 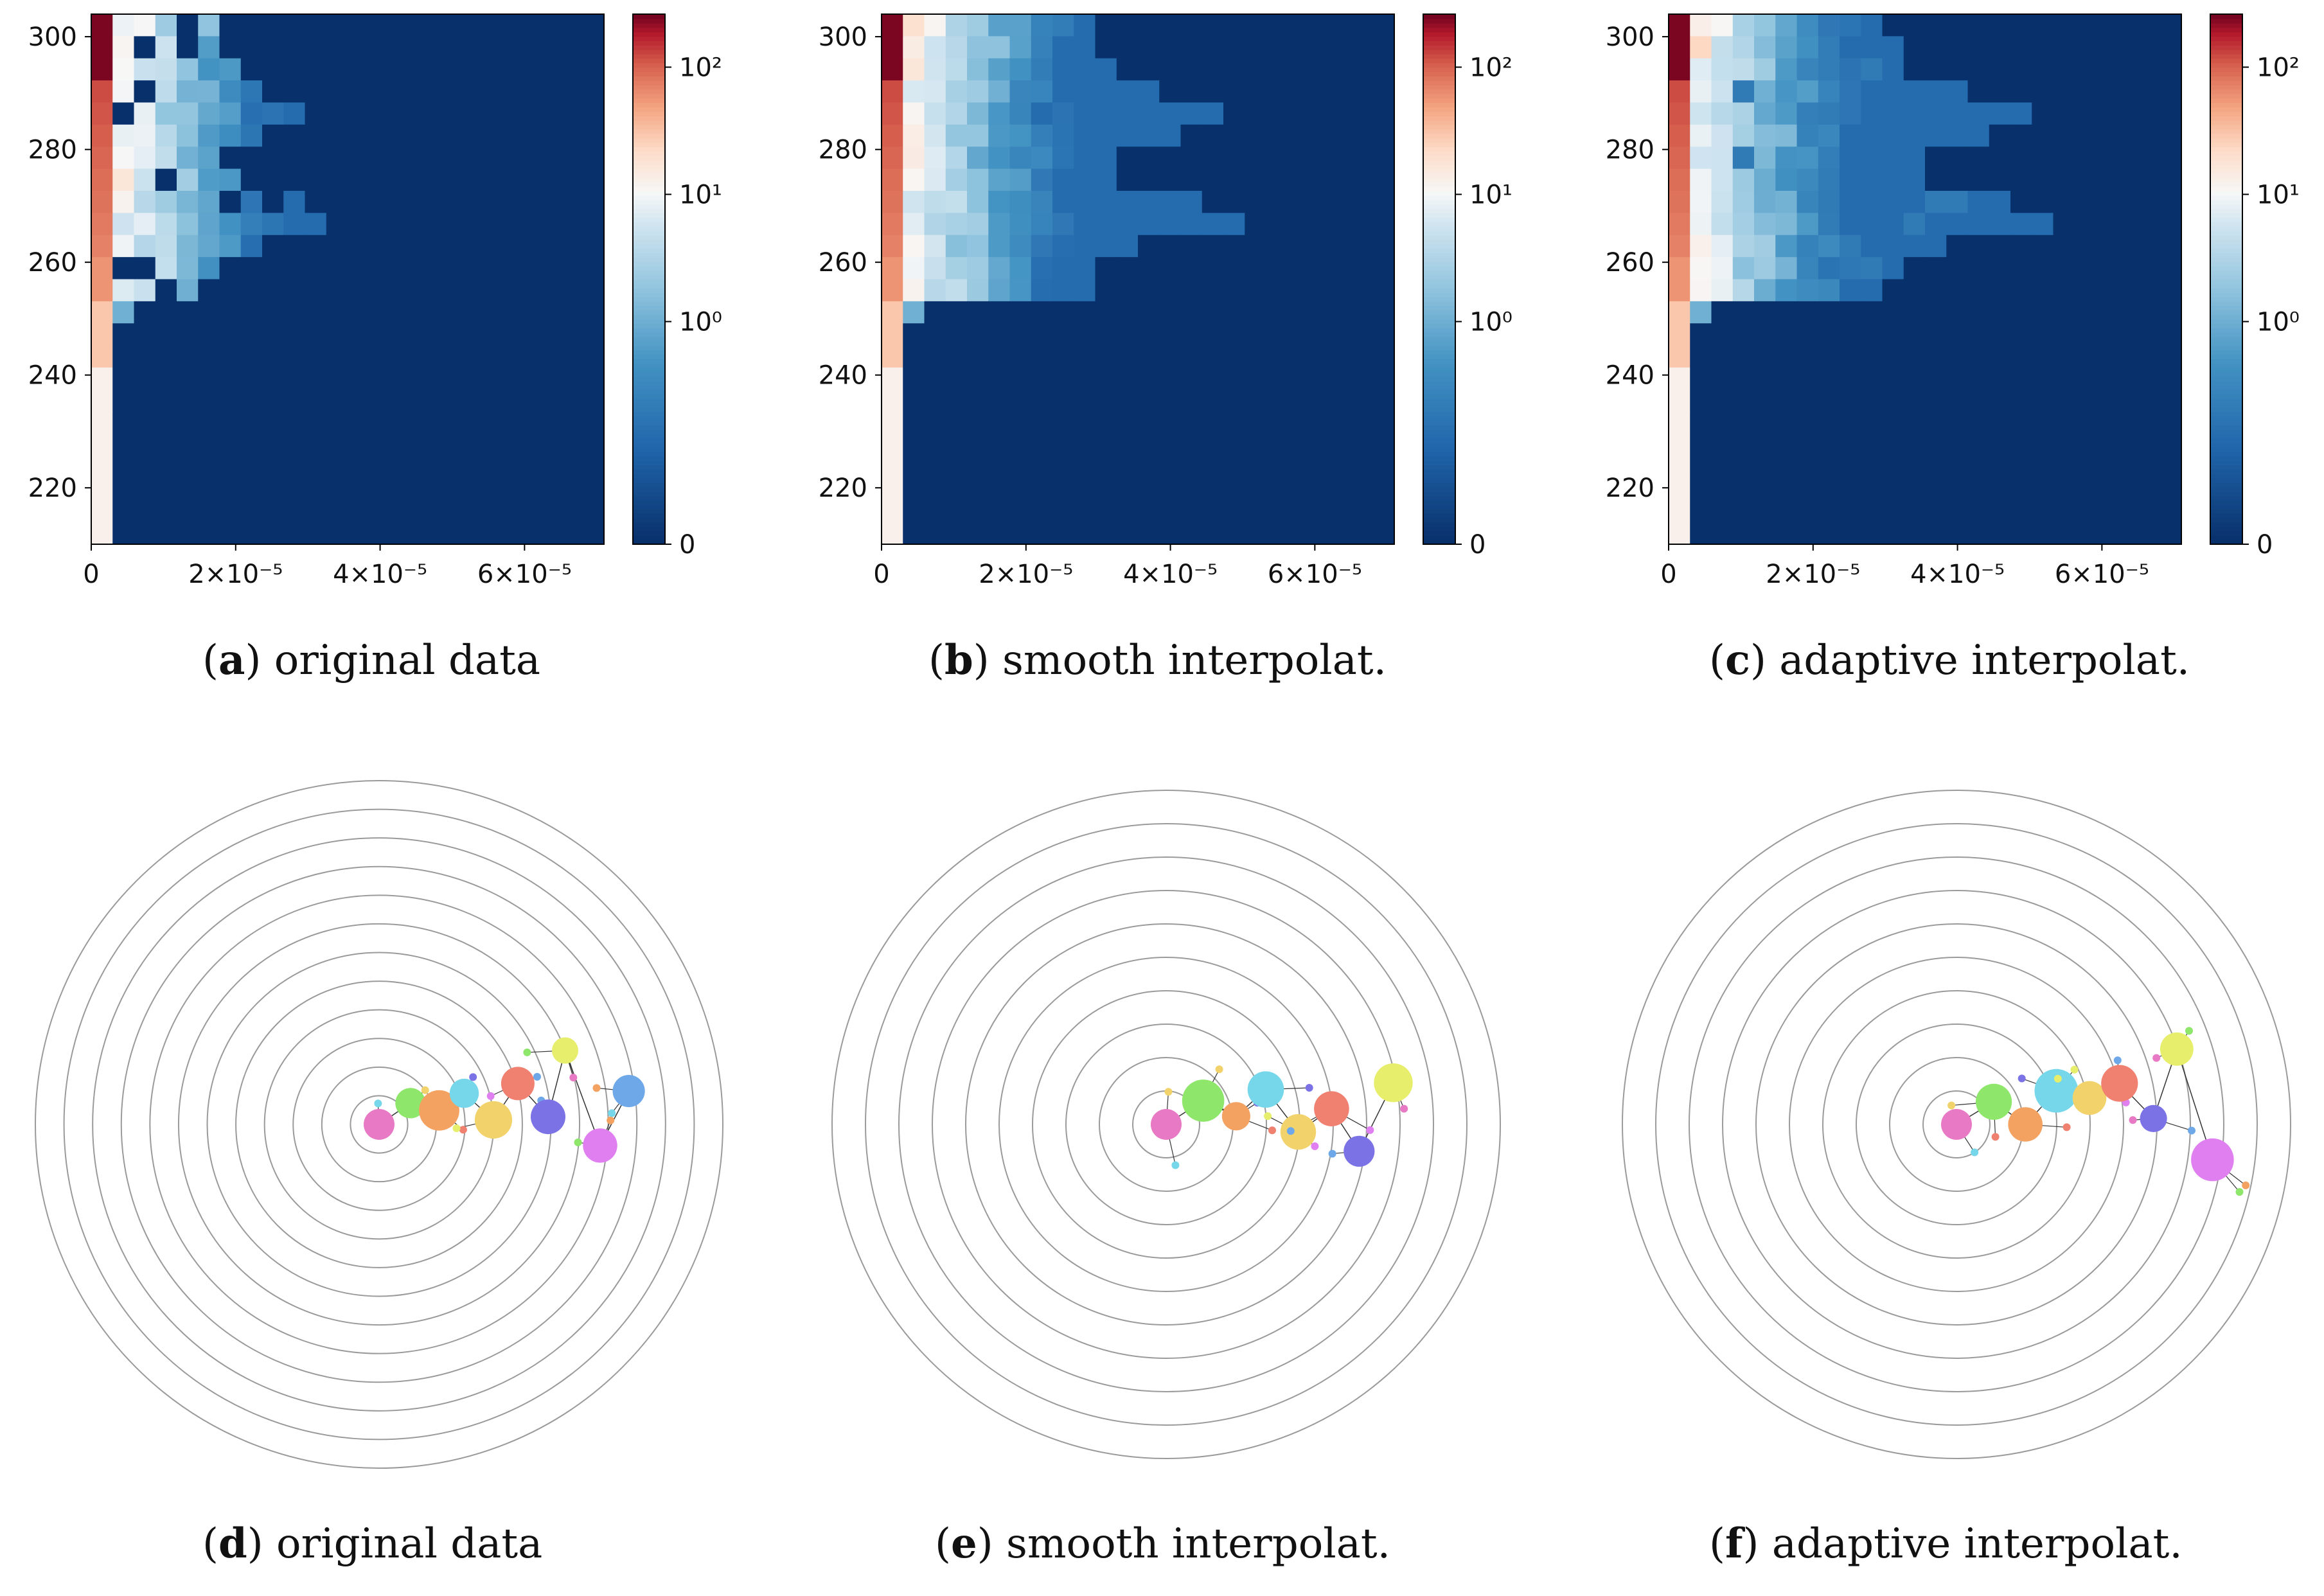 I want to click on tree-node, so click(x=379, y=1124).